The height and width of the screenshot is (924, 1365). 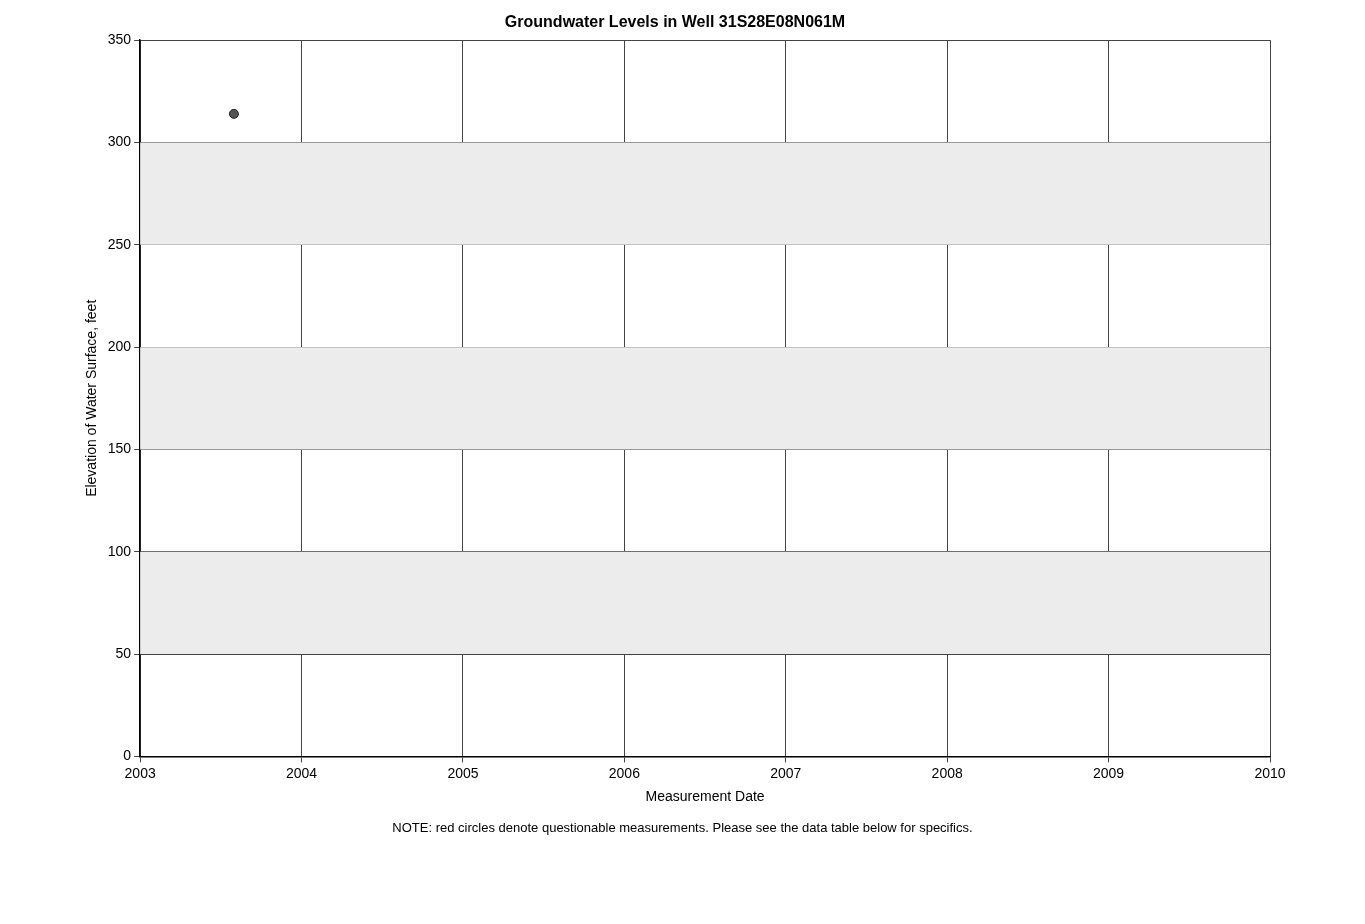 I want to click on x-tick-label: 2008, so click(x=947, y=772).